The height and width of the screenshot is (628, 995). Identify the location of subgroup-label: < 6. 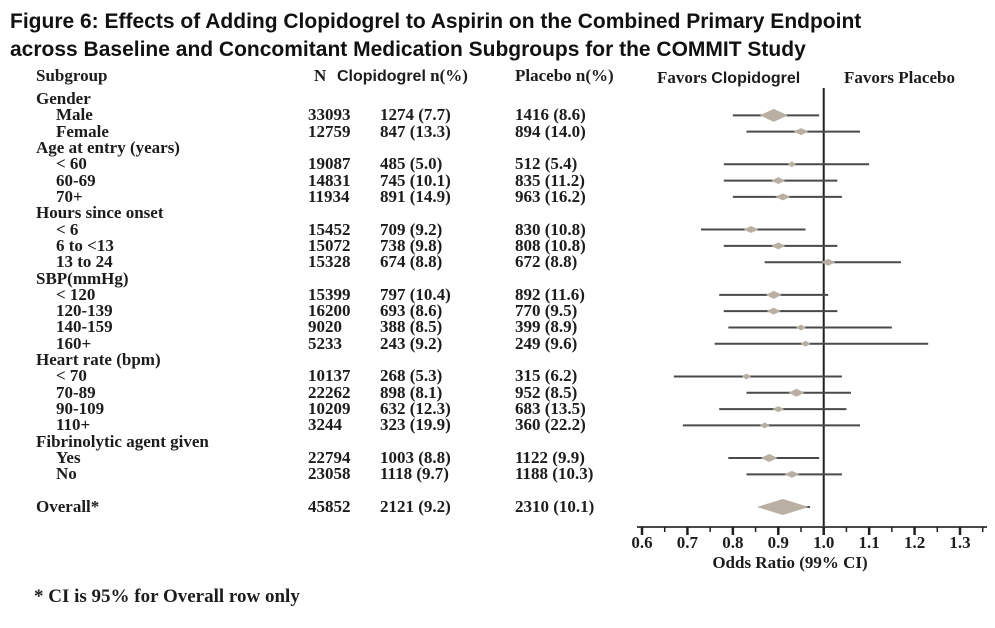
(67, 229).